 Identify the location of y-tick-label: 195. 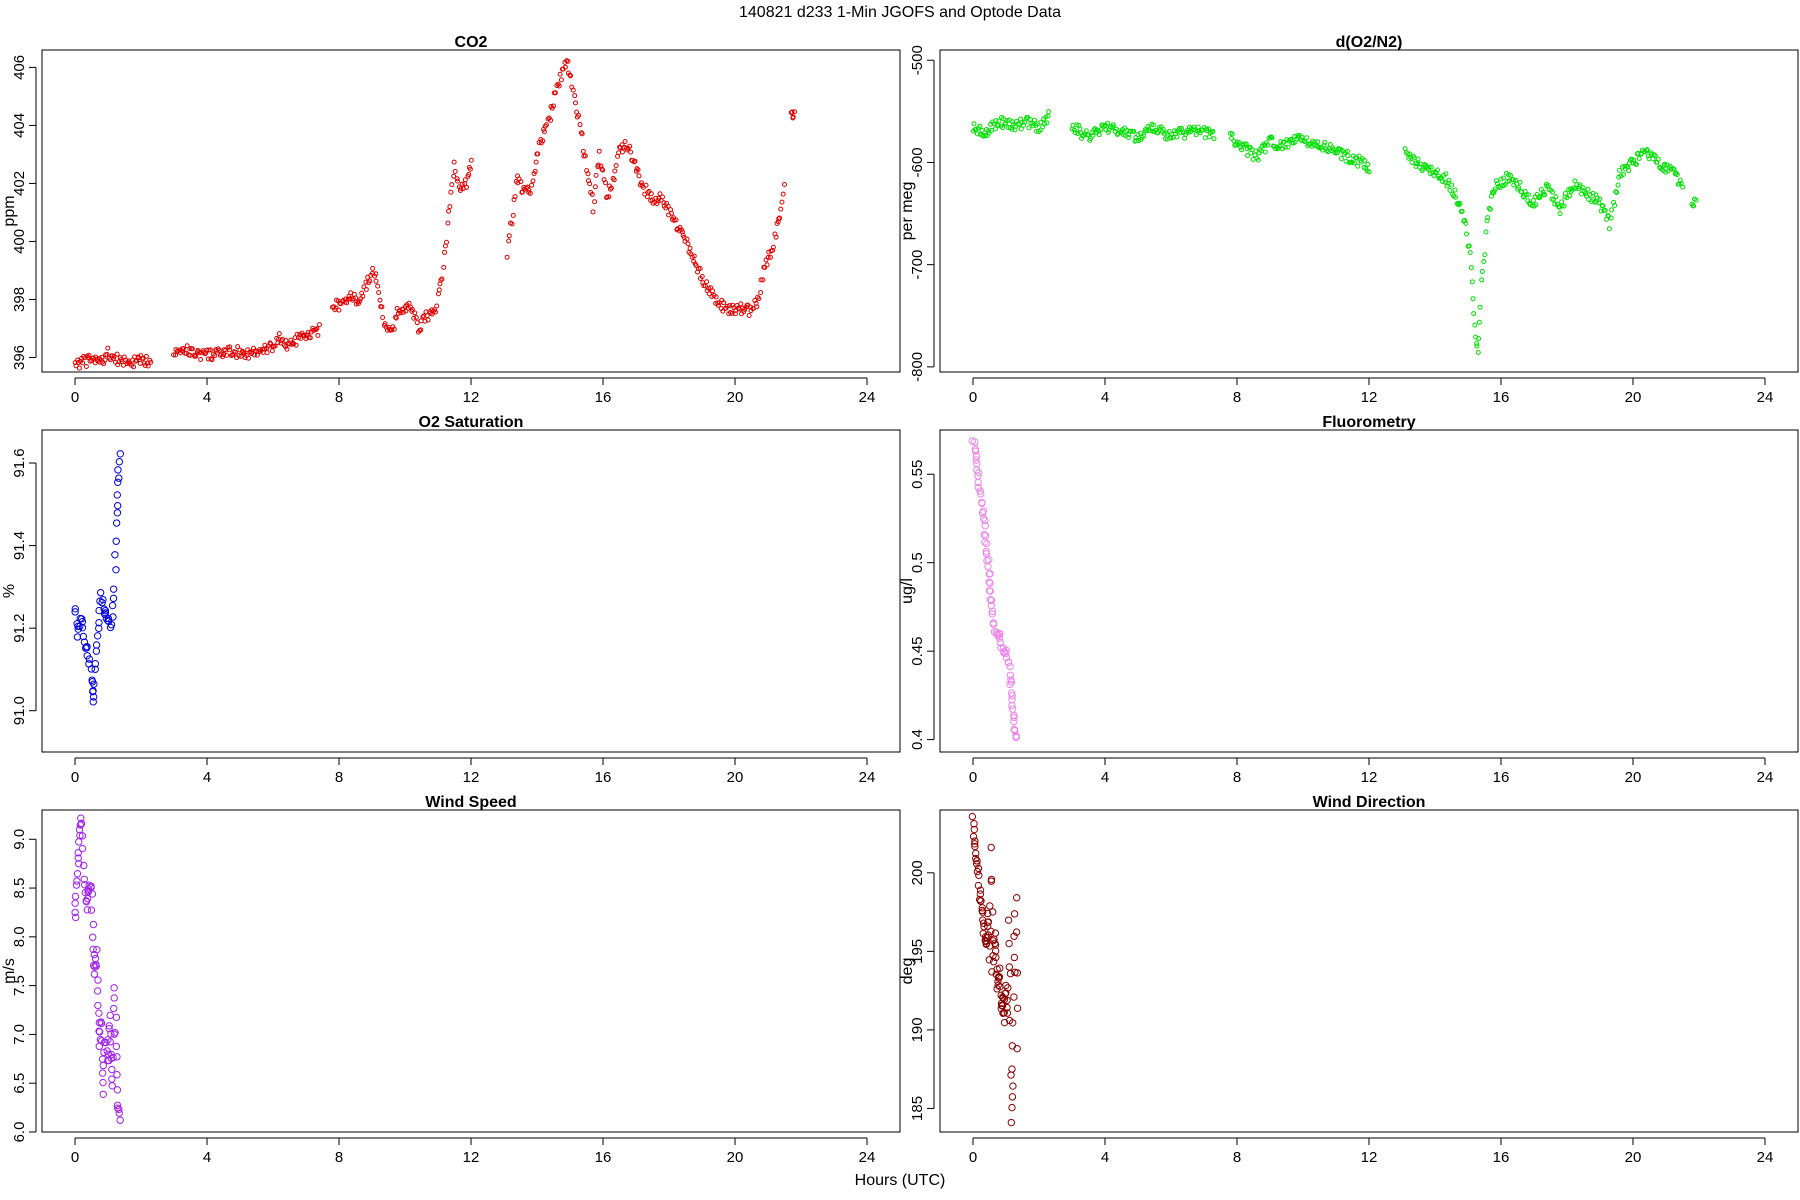
(917, 951).